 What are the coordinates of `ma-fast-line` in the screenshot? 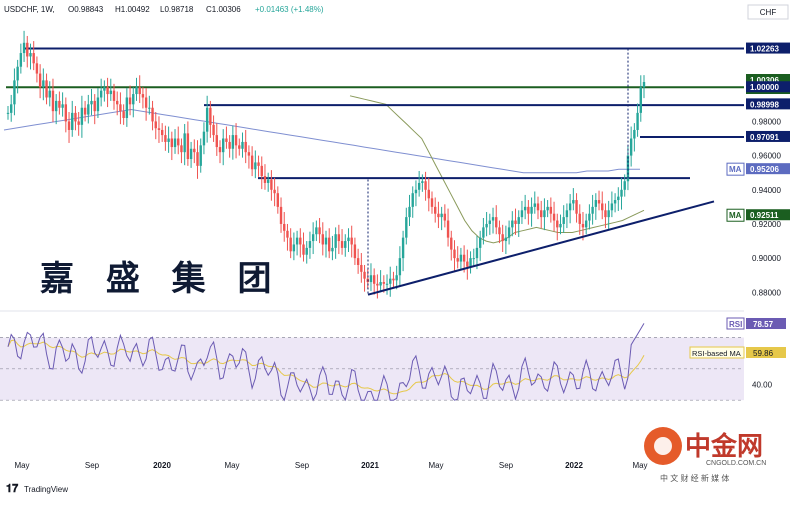 It's located at (497, 169).